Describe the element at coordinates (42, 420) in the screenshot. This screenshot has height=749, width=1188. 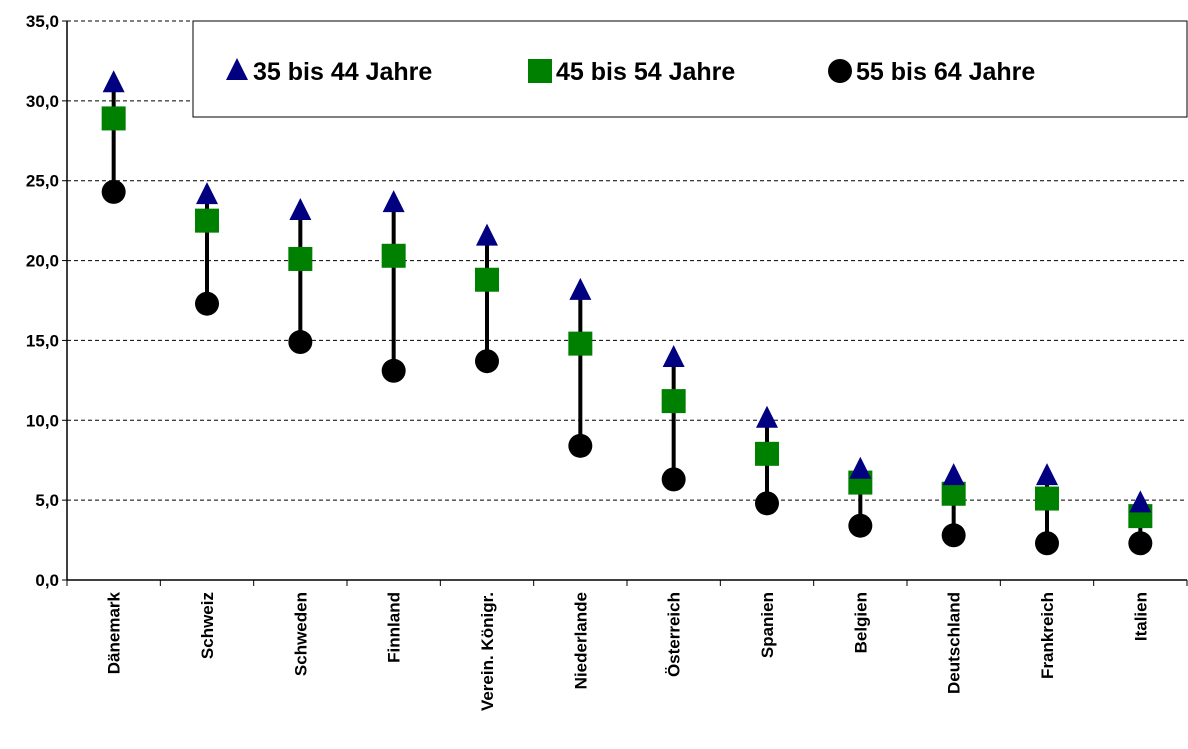
I see `y-tick-label: 10,0` at that location.